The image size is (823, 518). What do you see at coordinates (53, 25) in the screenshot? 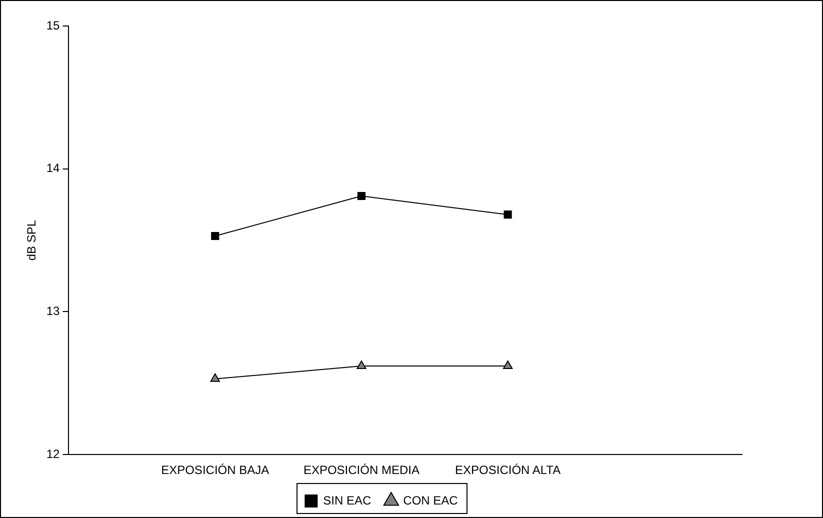
I see `y-tick-label: 15` at bounding box center [53, 25].